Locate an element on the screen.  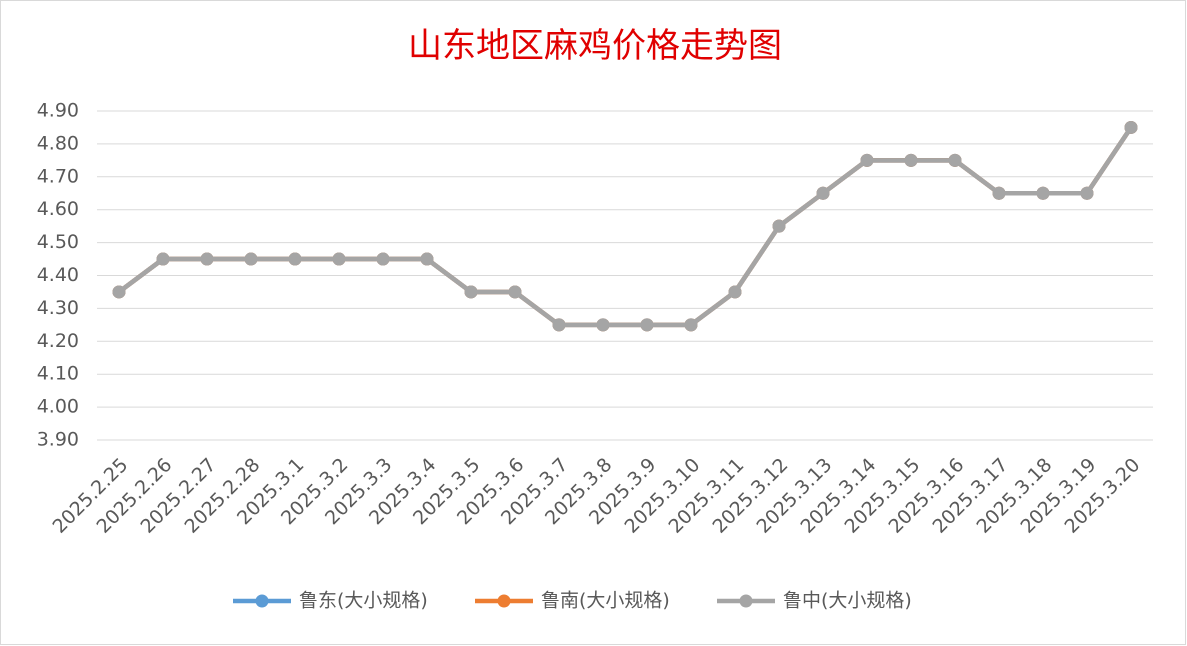
y-tick-label: 4.40 is located at coordinates (58, 275).